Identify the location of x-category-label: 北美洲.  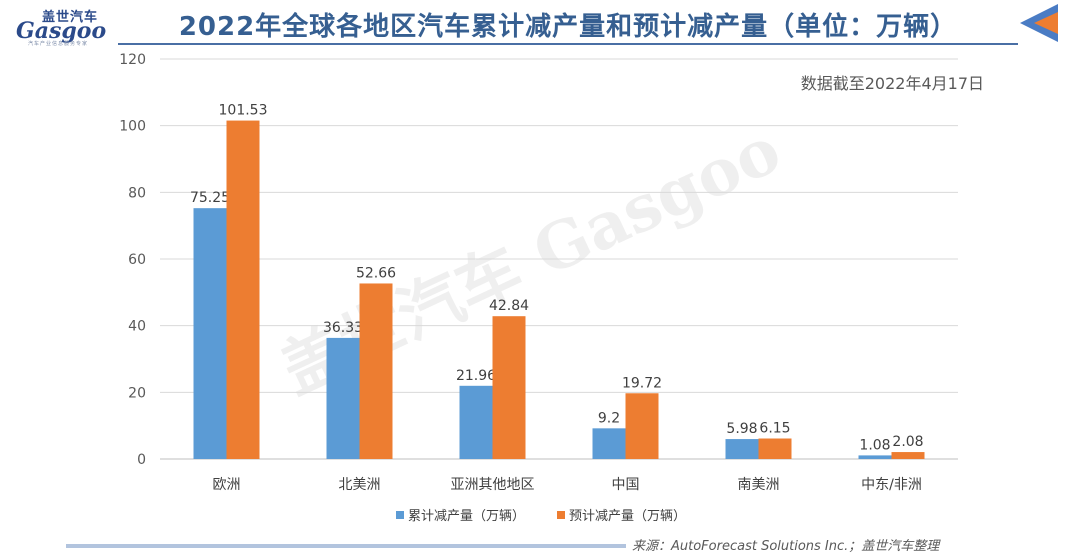
(360, 485).